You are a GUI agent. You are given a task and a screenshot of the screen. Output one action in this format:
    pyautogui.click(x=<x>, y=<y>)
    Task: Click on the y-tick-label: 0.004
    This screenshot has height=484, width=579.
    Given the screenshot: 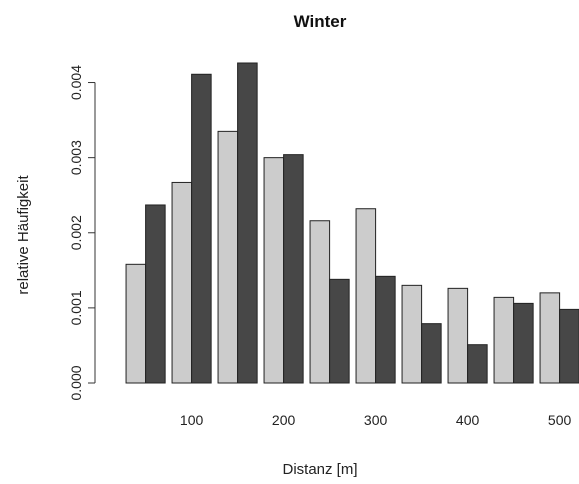 What is the action you would take?
    pyautogui.click(x=76, y=82)
    